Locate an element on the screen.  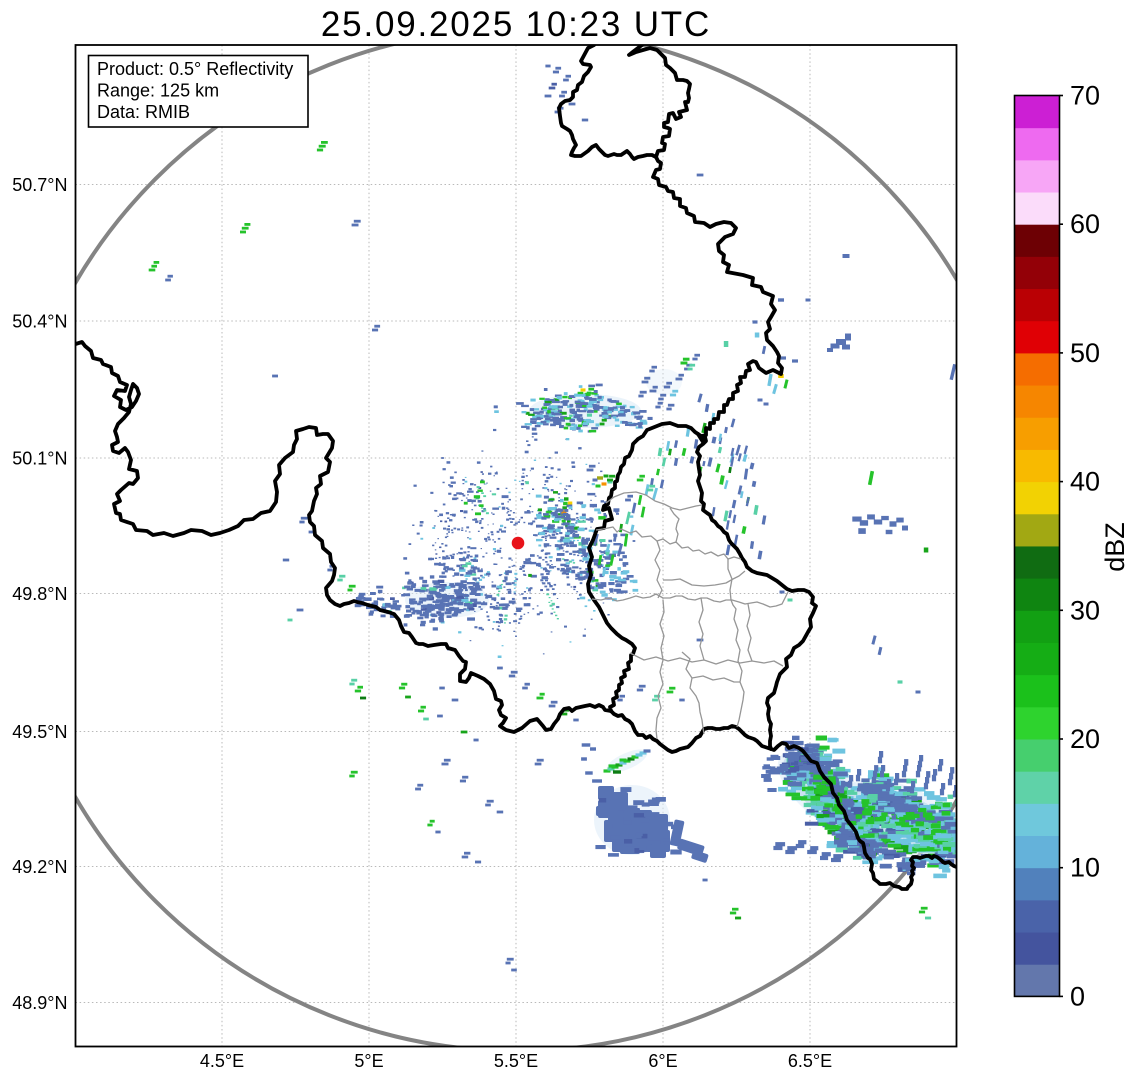
svg-text: 60 is located at coordinates (1085, 224).